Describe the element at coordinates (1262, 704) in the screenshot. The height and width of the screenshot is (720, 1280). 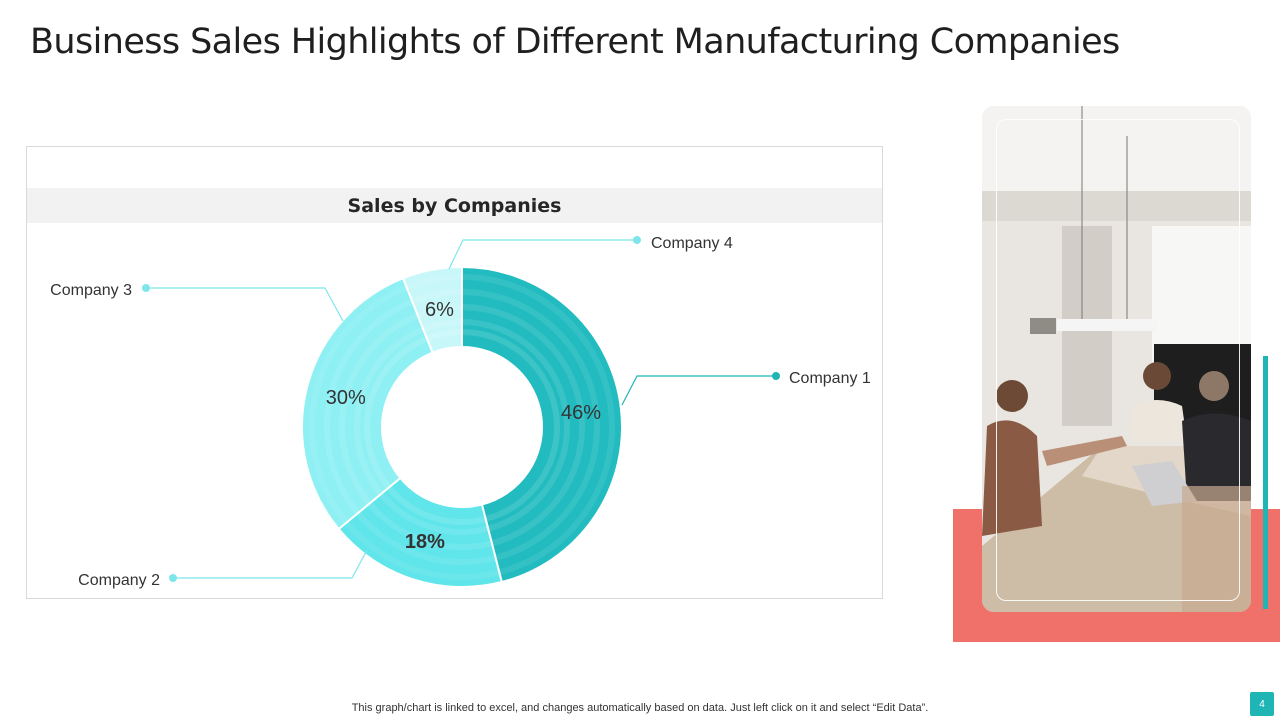
I see `page-number-badge: 4` at that location.